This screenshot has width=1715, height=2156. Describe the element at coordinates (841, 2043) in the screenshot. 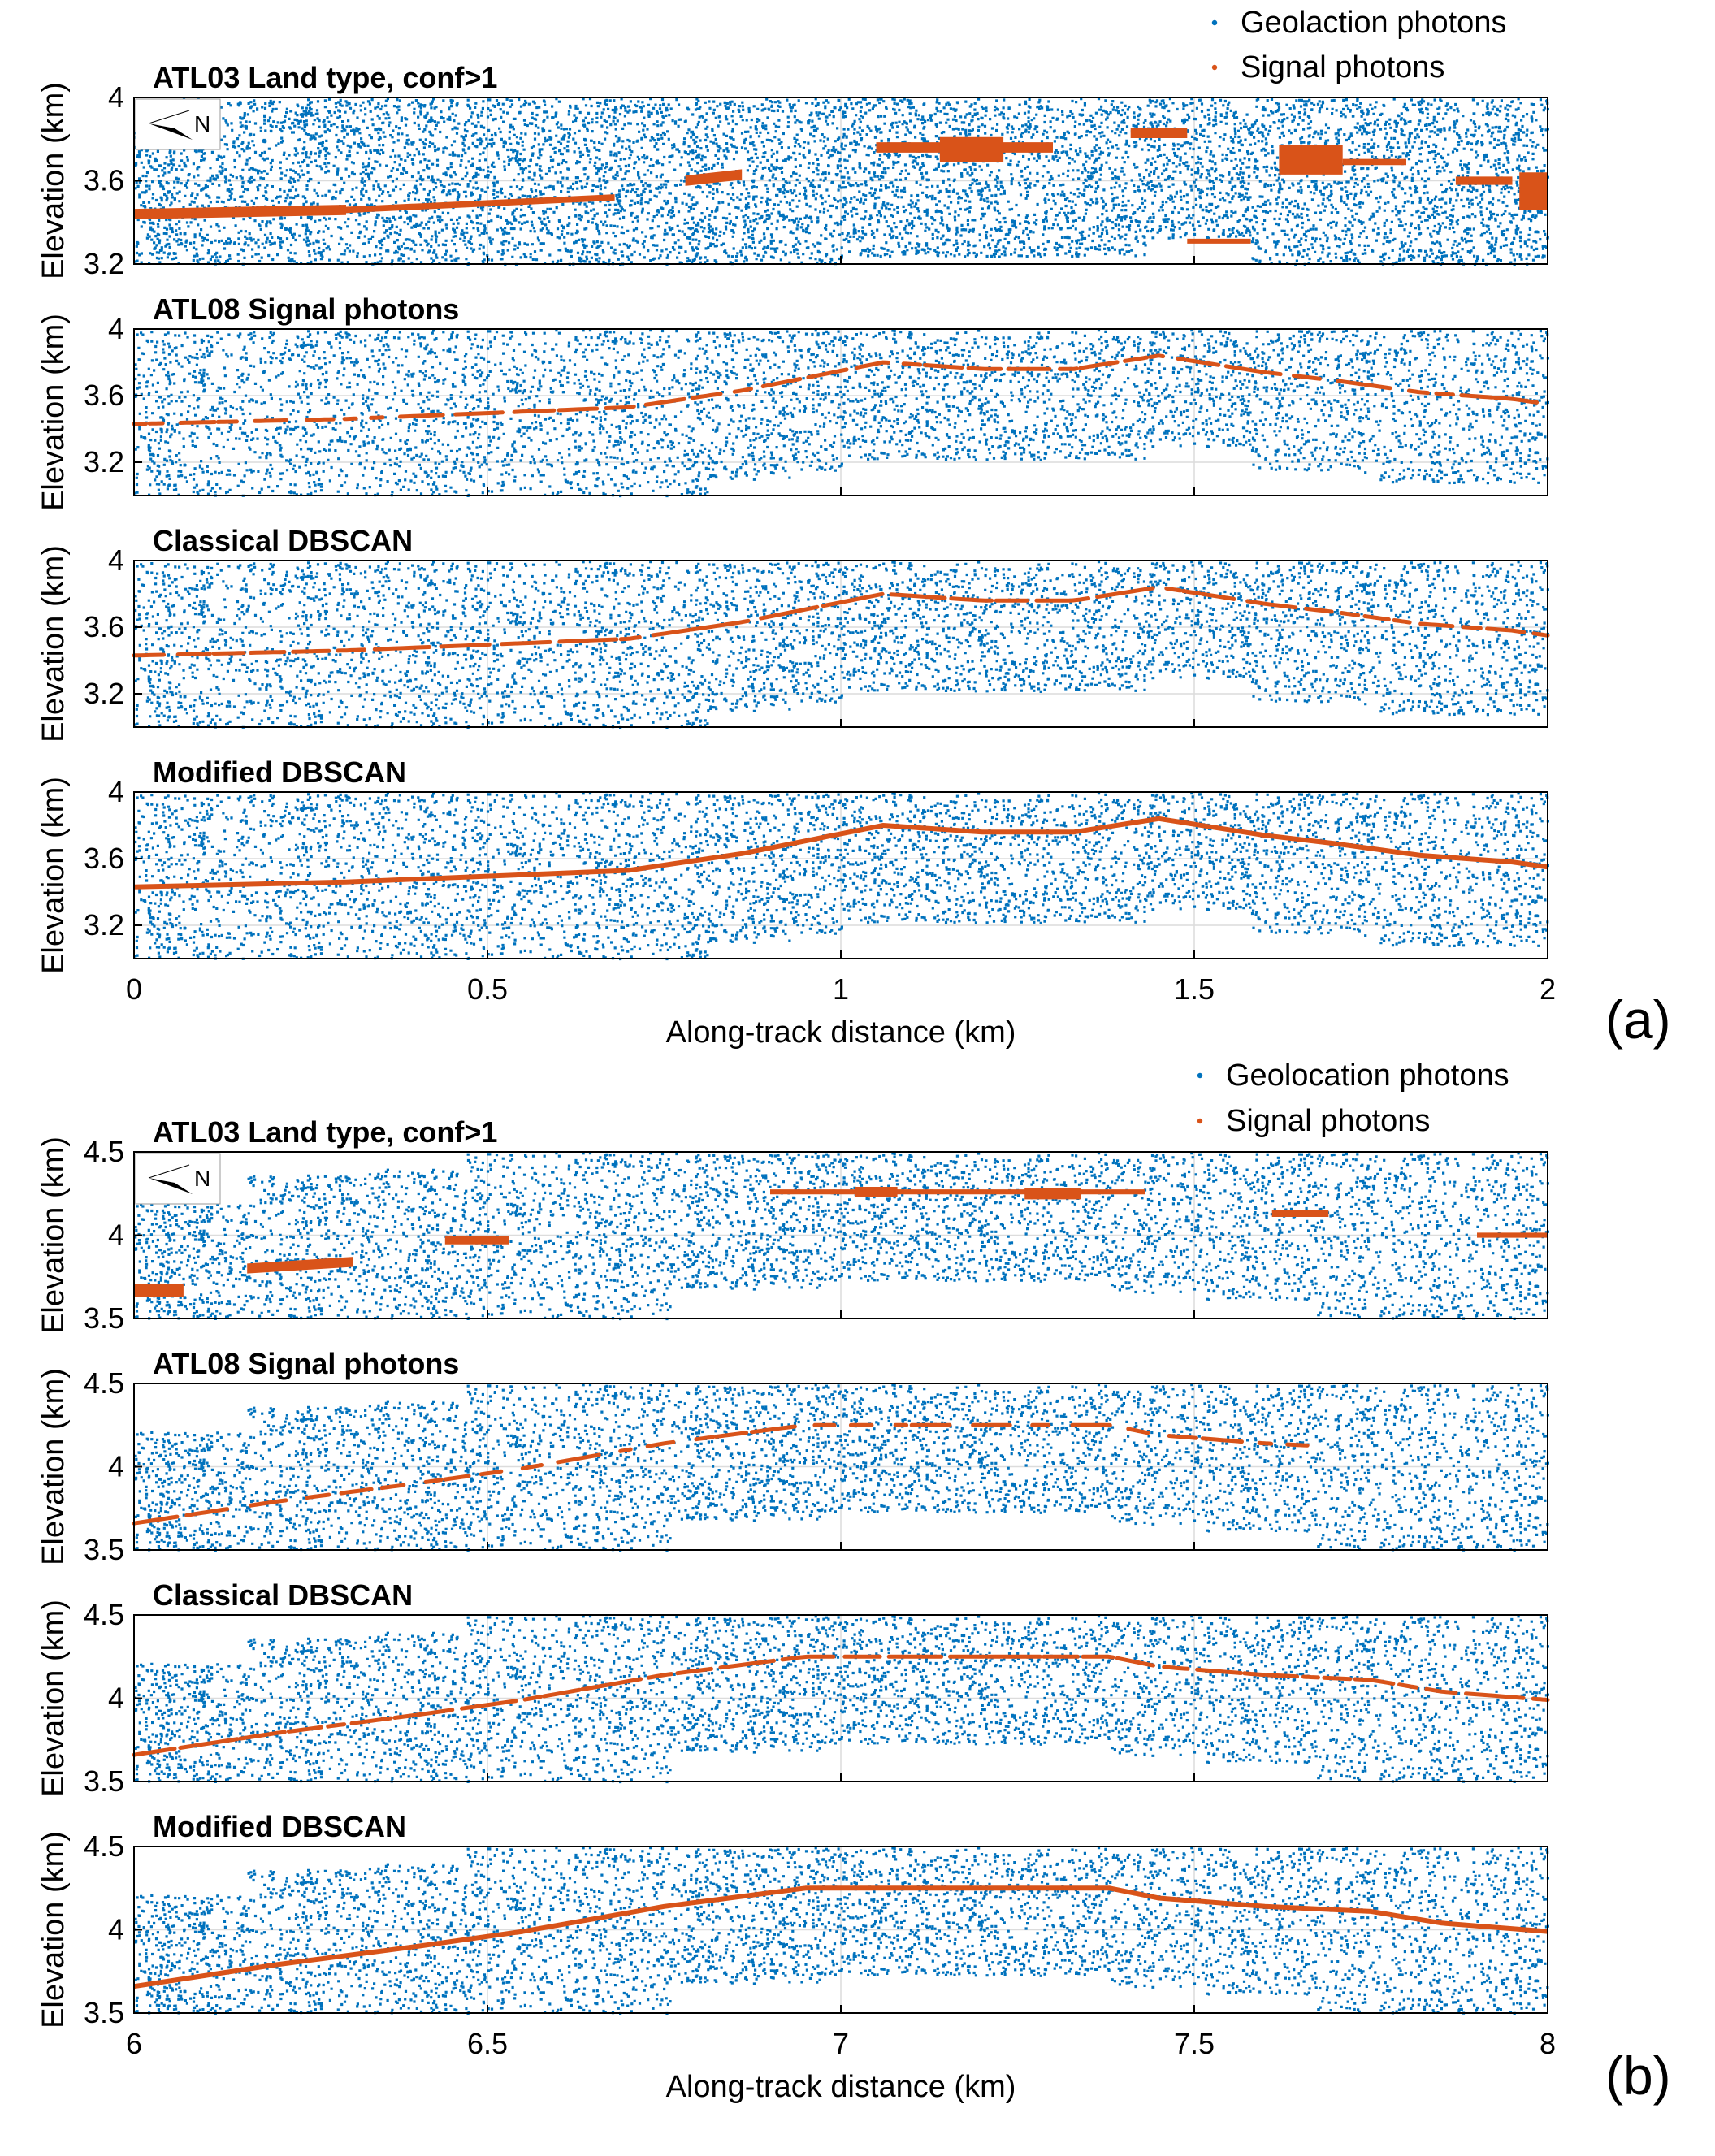

I see `x-tick-label: 7` at that location.